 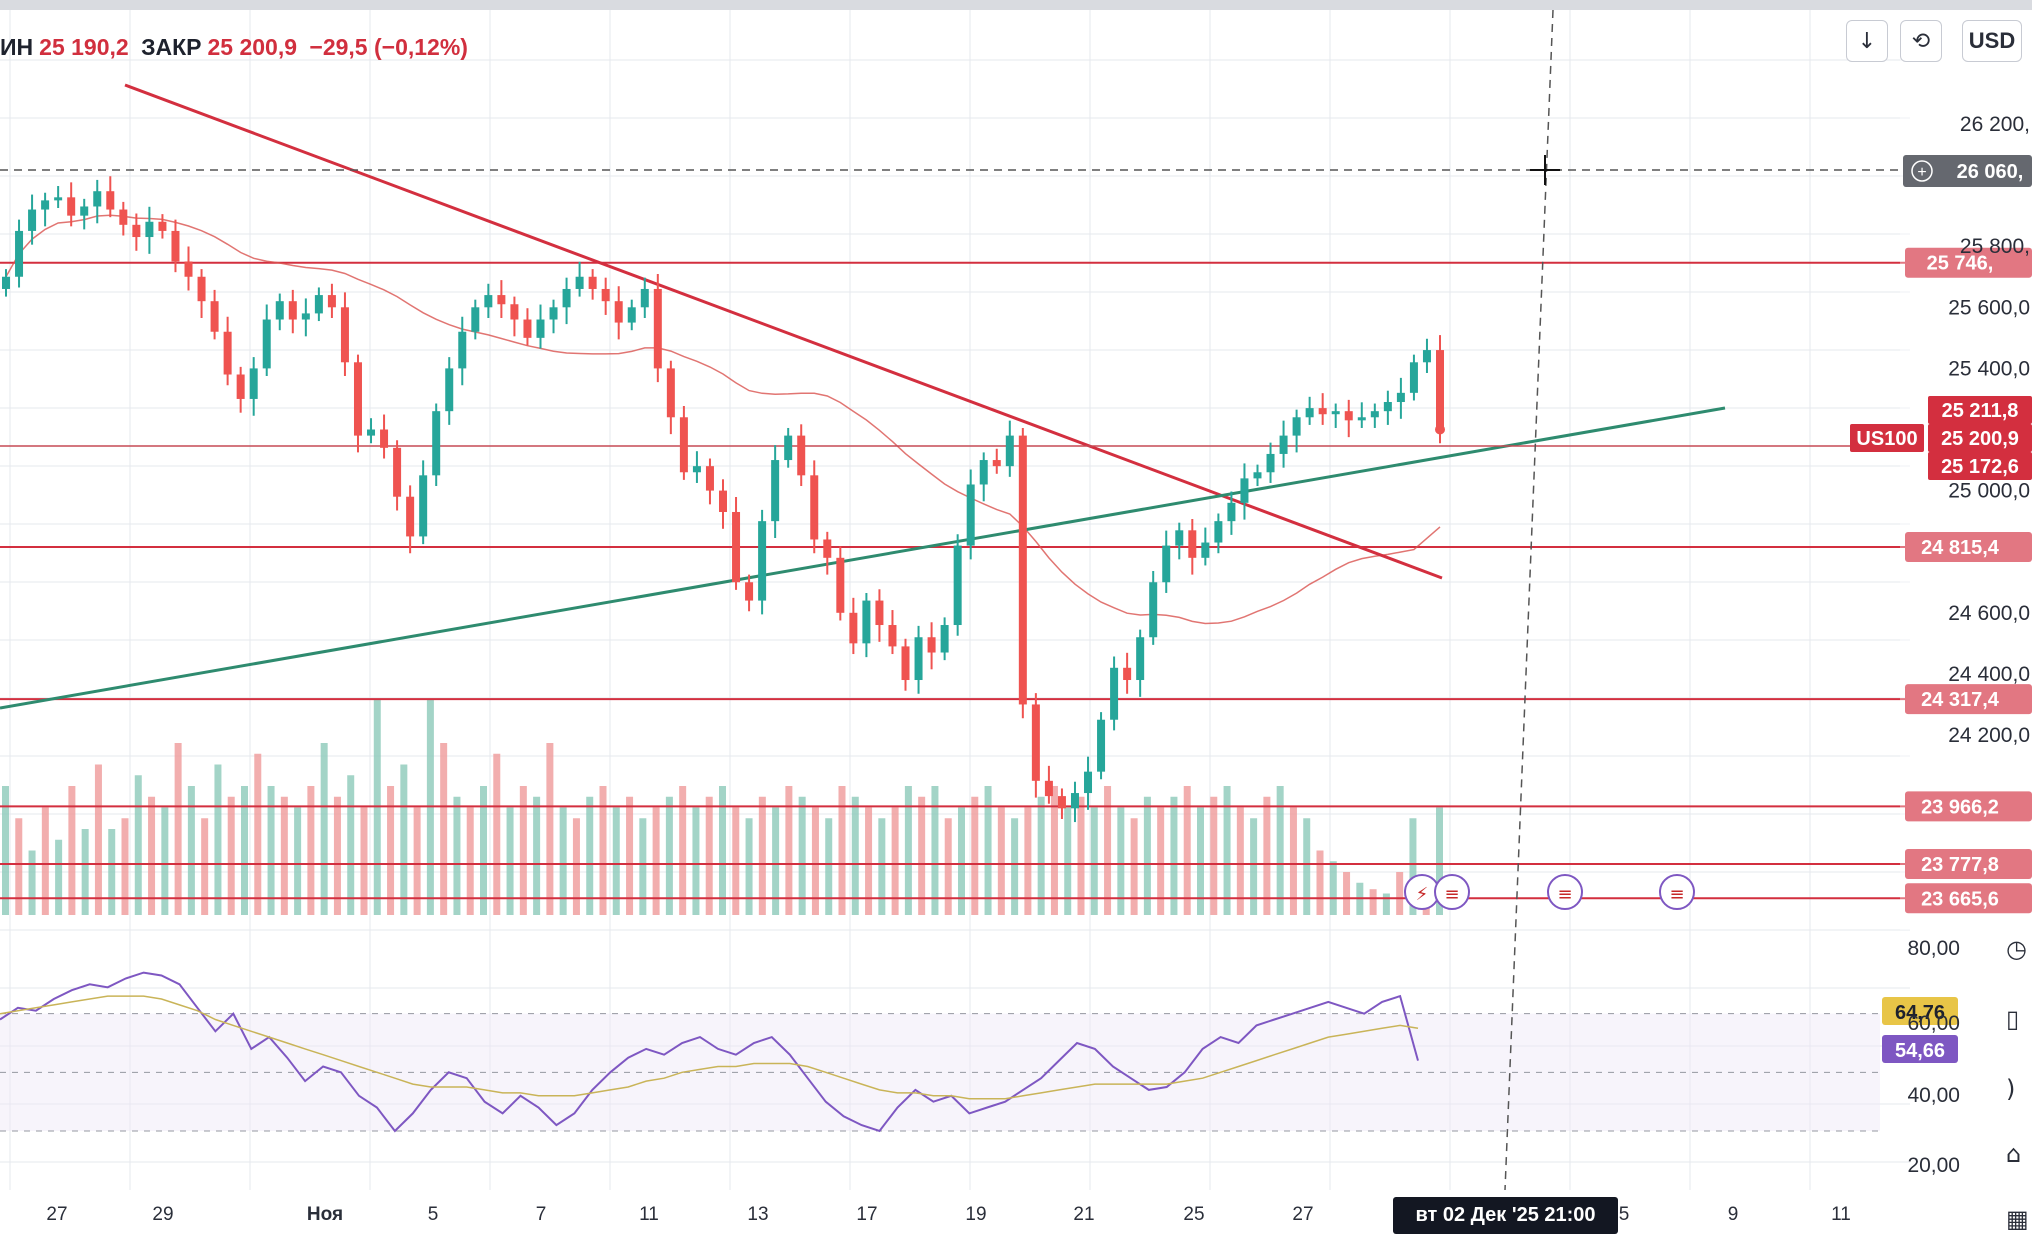 What do you see at coordinates (1990, 172) in the screenshot?
I see `crosshair-price-label: 26 060,` at bounding box center [1990, 172].